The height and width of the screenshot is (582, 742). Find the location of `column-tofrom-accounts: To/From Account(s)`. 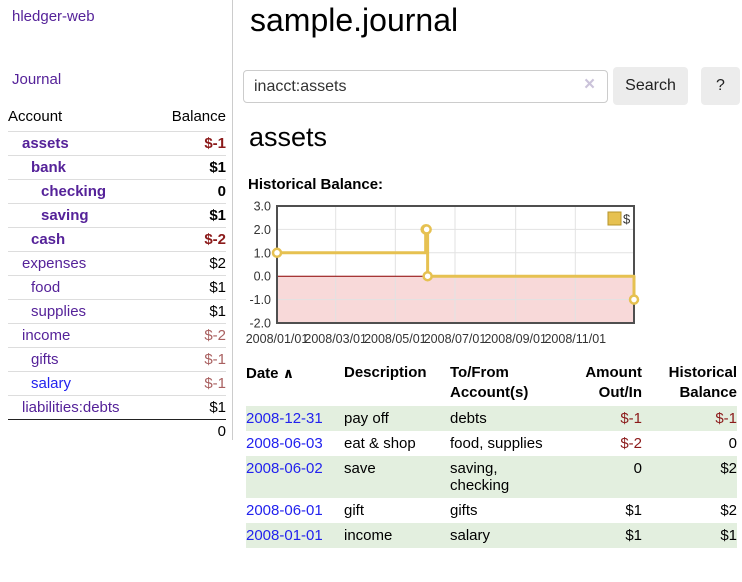

column-tofrom-accounts: To/From Account(s) is located at coordinates (489, 382).